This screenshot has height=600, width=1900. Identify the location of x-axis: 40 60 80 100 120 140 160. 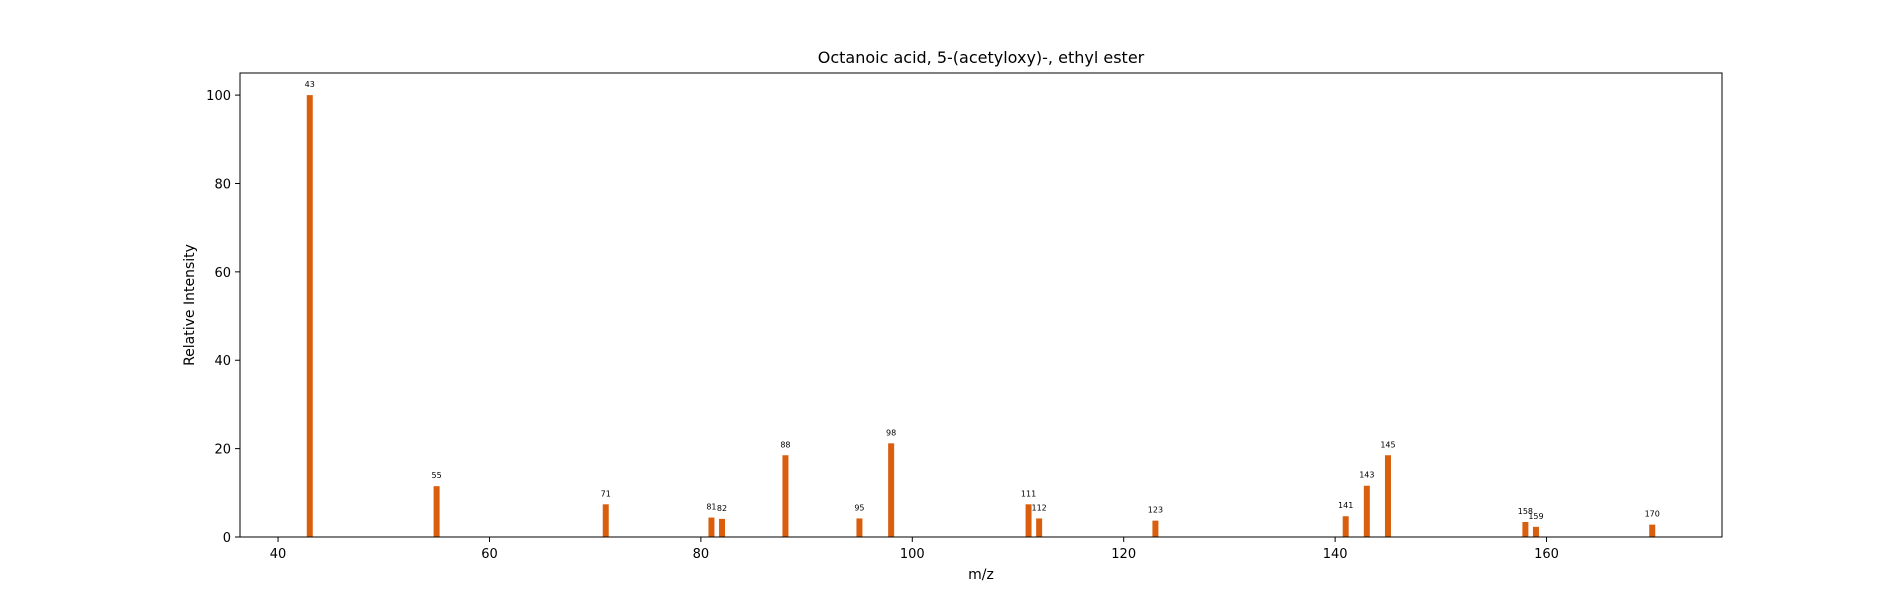
(914, 549).